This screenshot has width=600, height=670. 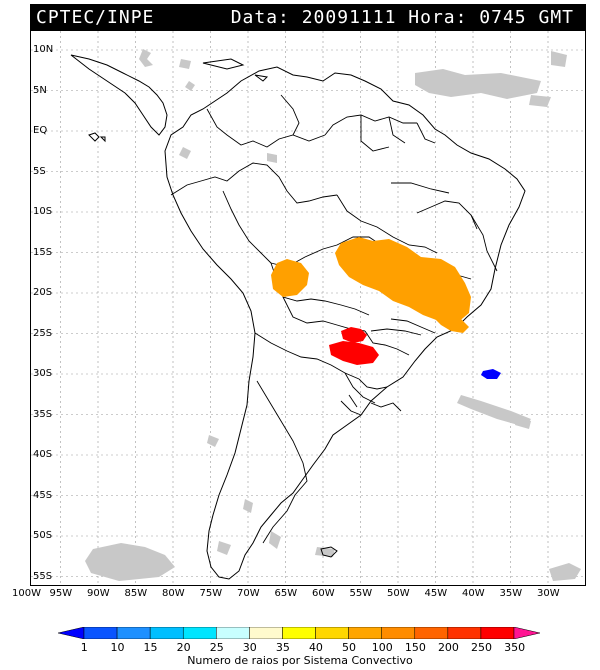 I want to click on blue-system, so click(x=491, y=374).